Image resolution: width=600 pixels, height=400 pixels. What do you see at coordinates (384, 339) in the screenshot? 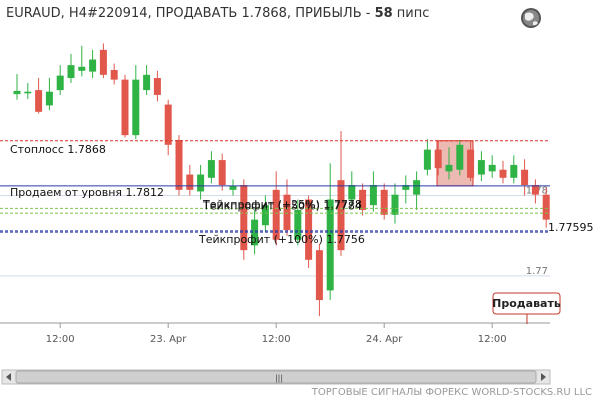
I see `x-tick-label: 24. Apr` at bounding box center [384, 339].